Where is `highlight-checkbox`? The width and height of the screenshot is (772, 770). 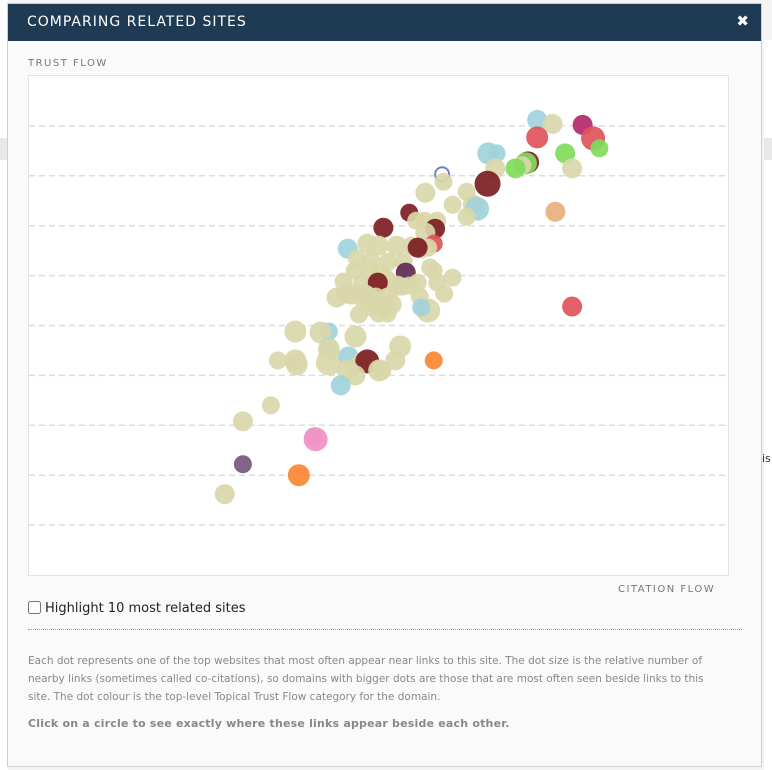 highlight-checkbox is located at coordinates (34, 607).